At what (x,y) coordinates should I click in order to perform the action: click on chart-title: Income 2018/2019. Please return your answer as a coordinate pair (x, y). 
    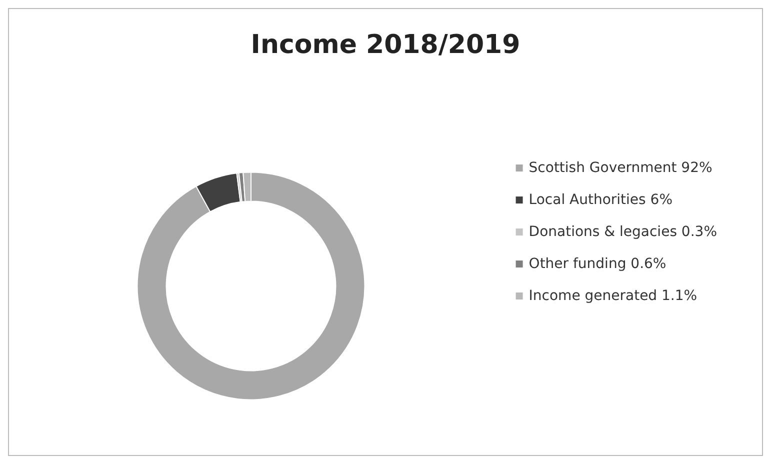
    Looking at the image, I should click on (385, 45).